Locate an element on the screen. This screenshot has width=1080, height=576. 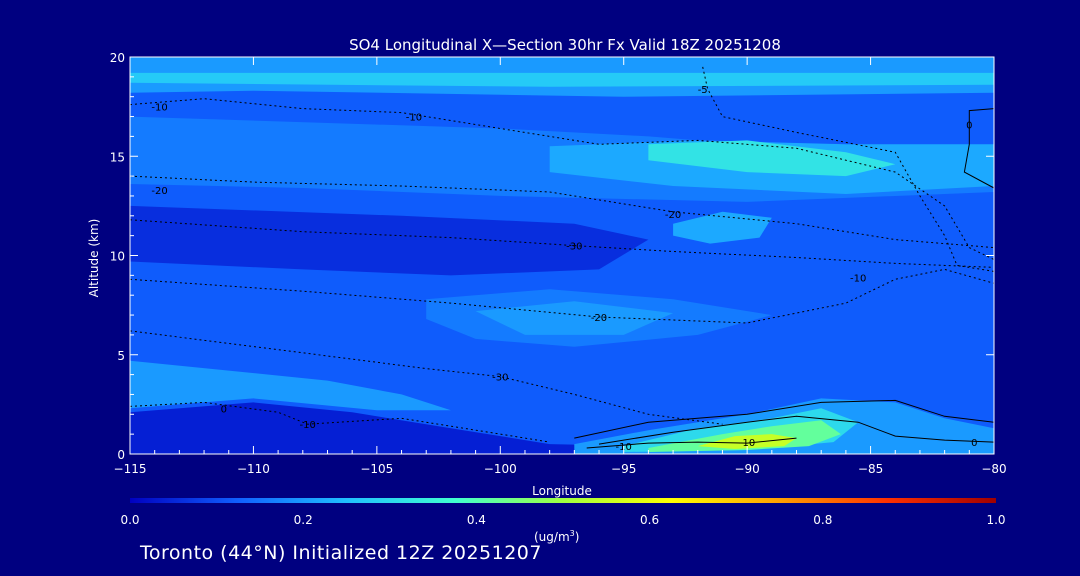
contour-label-11: 0 is located at coordinates (224, 409).